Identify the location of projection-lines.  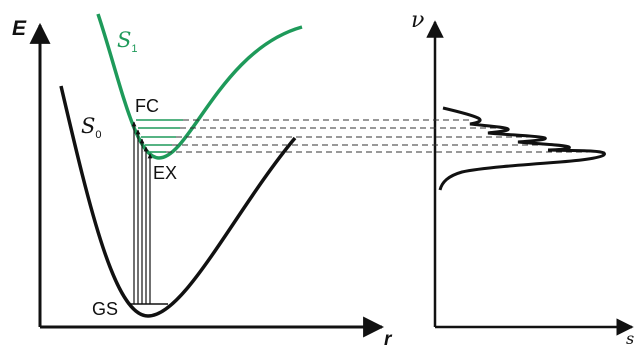
(377, 136).